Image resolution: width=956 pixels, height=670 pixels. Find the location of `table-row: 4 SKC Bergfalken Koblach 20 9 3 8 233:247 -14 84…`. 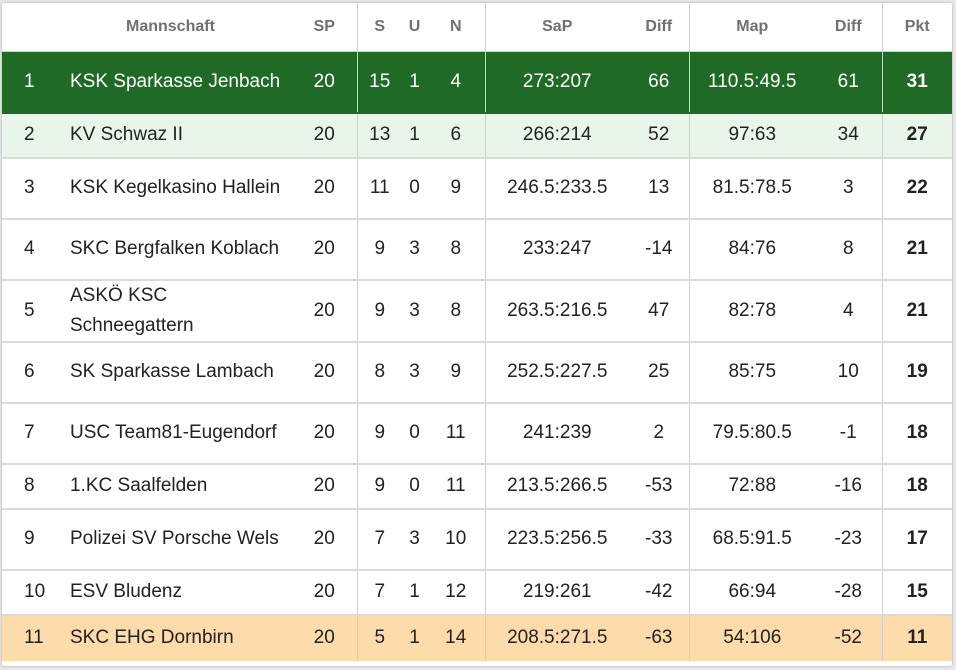

table-row: 4 SKC Bergfalken Koblach 20 9 3 8 233:247 -14 84… is located at coordinates (477, 249).